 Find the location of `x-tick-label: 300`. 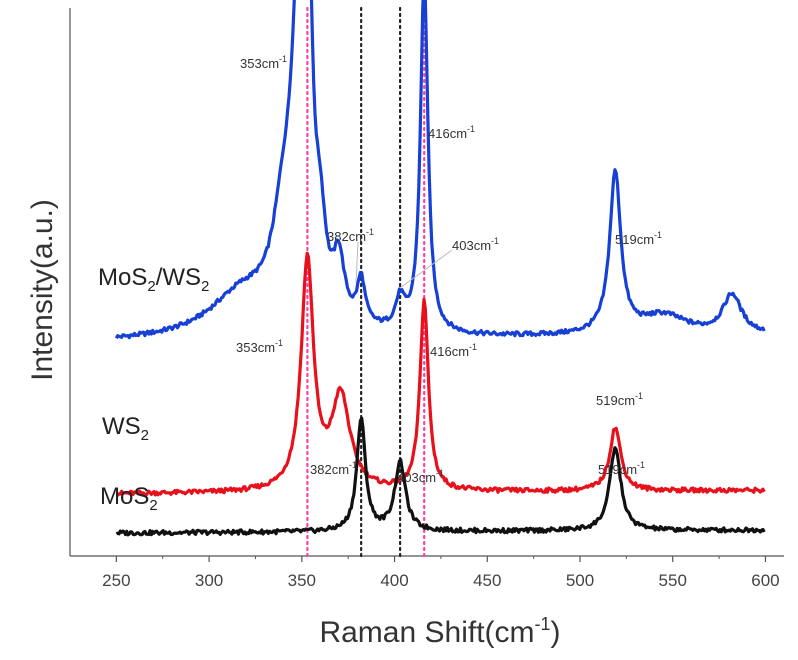

x-tick-label: 300 is located at coordinates (209, 580).